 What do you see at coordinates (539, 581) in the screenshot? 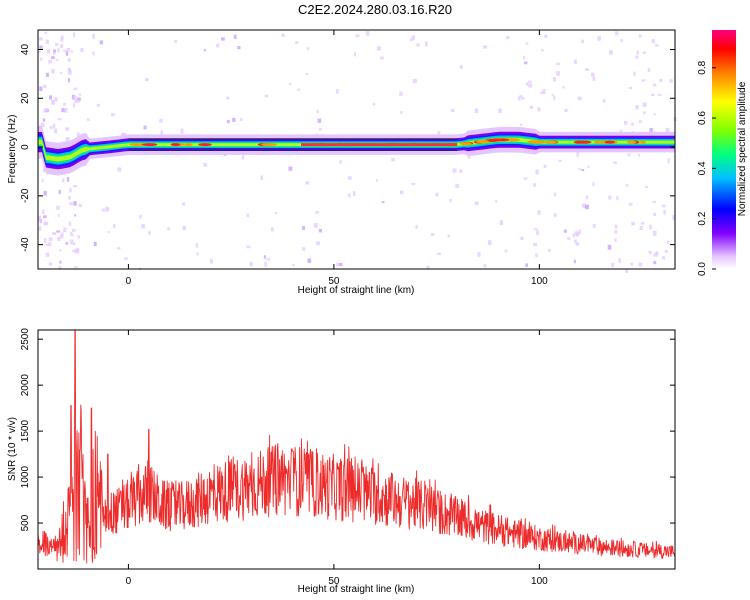
I see `snr-x-tick-label: 100` at bounding box center [539, 581].